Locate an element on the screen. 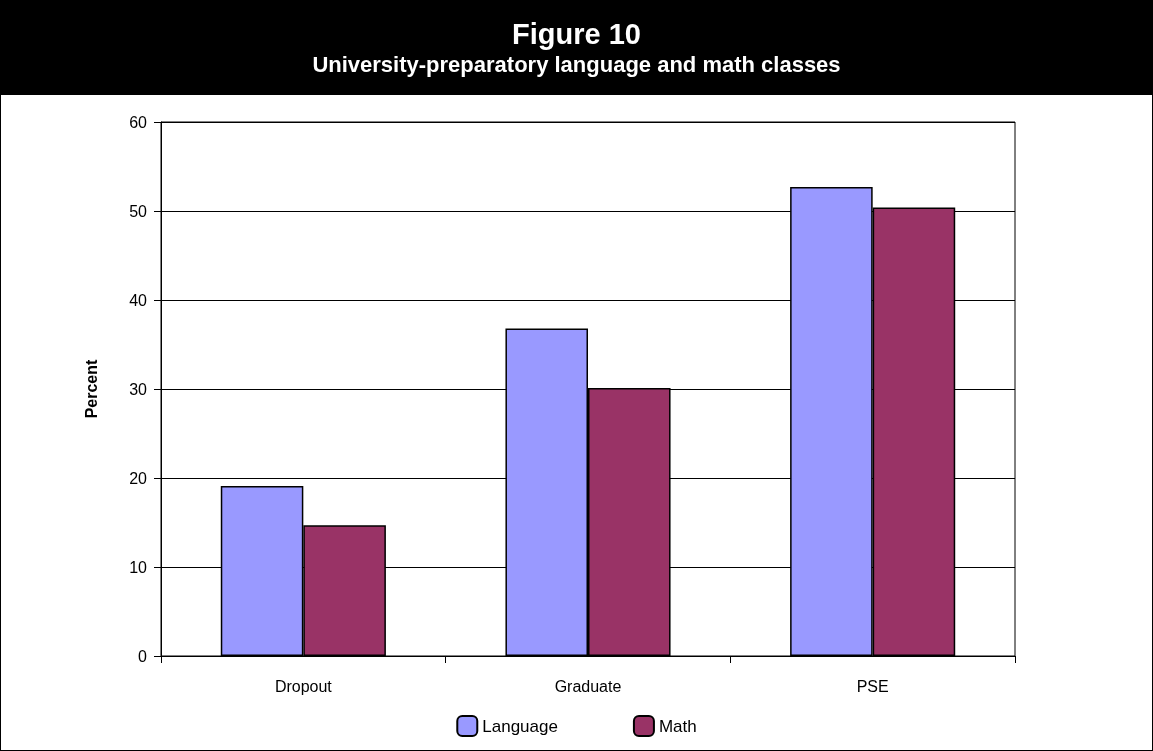 This screenshot has width=1153, height=751. y-tick-label: 40 is located at coordinates (138, 300).